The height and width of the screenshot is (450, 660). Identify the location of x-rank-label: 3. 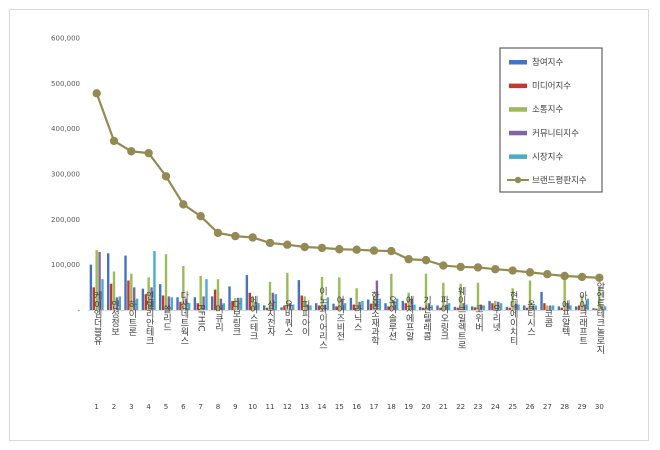
(131, 407).